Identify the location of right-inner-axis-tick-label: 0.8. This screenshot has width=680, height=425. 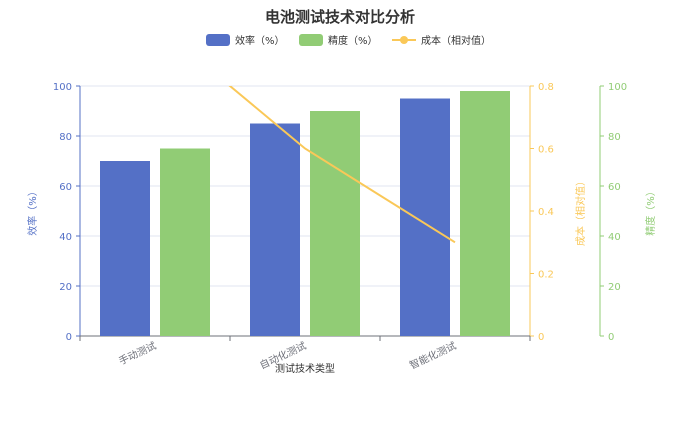
(546, 87).